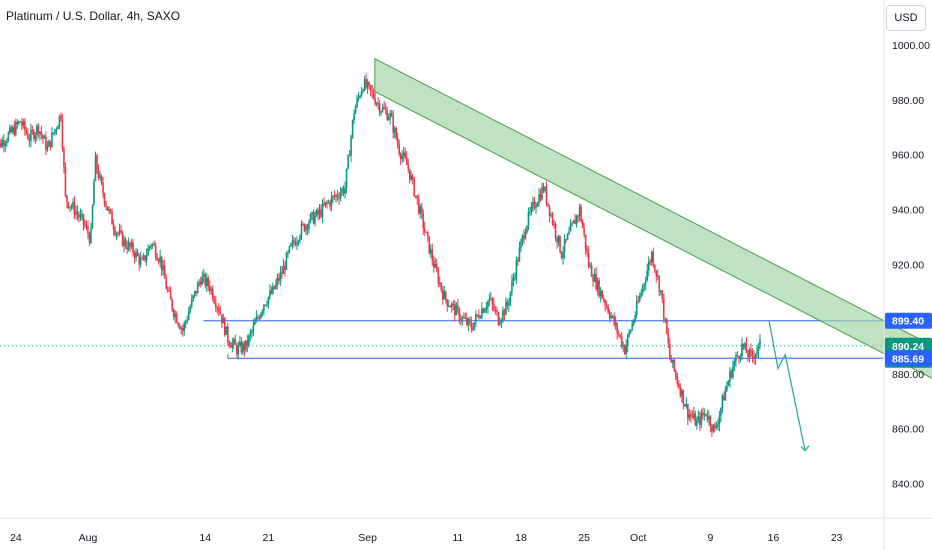  What do you see at coordinates (837, 538) in the screenshot?
I see `x-tick-label: 23` at bounding box center [837, 538].